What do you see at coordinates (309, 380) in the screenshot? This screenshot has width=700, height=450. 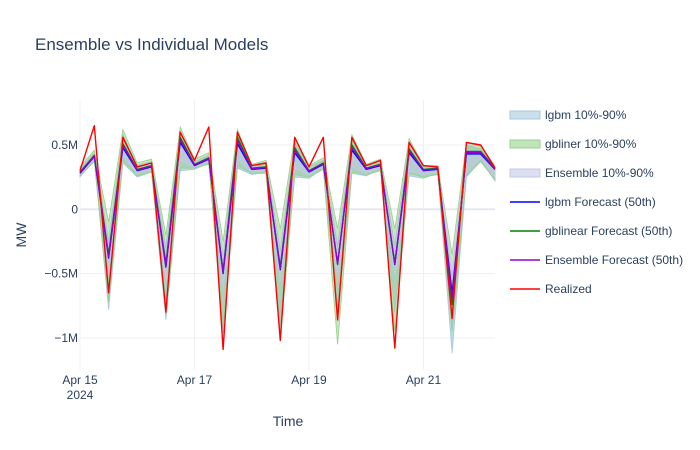 I see `x-tick-label: Apr 19` at bounding box center [309, 380].